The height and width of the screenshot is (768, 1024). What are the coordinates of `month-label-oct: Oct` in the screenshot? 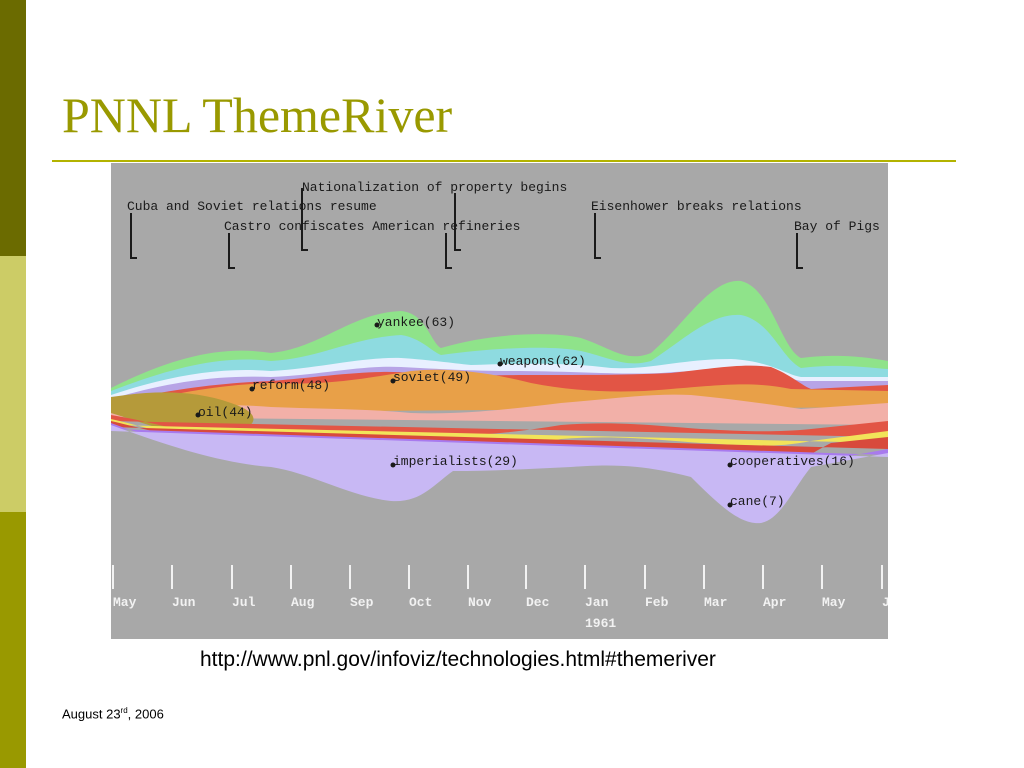 It's located at (420, 602).